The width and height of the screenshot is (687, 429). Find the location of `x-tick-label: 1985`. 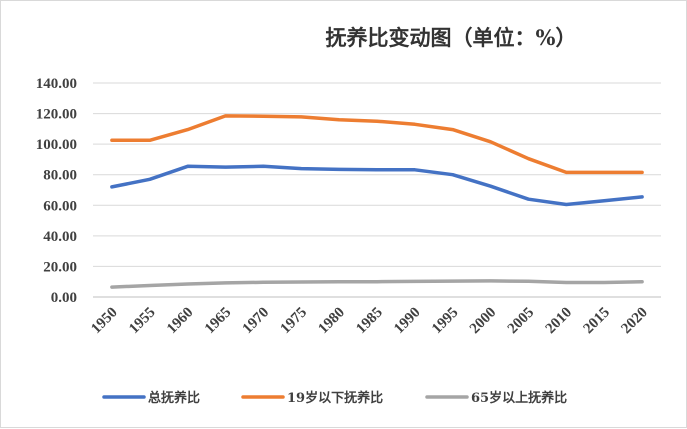

x-tick-label: 1985 is located at coordinates (369, 321).